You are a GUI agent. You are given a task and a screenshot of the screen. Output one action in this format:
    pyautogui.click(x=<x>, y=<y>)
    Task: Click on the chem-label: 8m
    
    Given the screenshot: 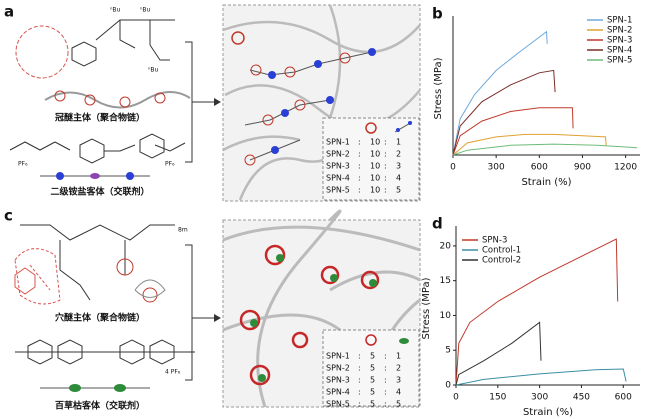 What is the action you would take?
    pyautogui.click(x=183, y=230)
    